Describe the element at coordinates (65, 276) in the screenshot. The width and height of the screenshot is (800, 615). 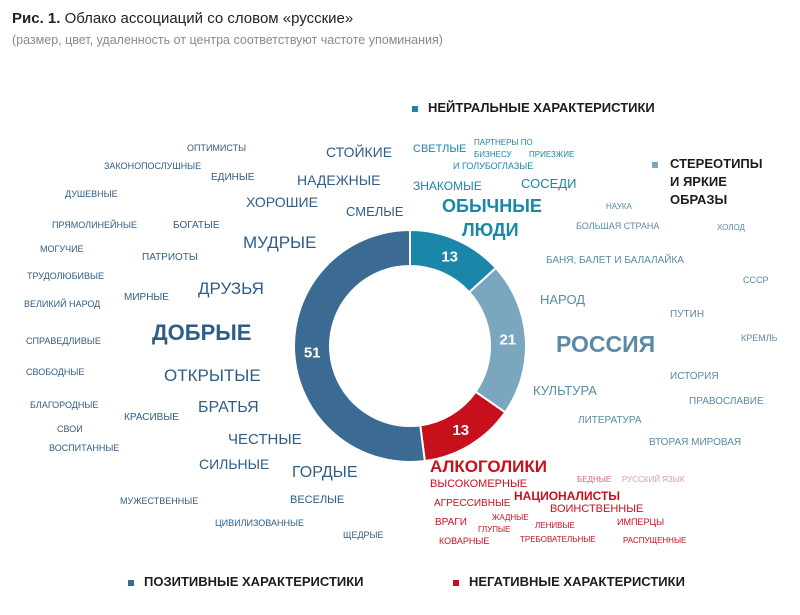
I see `word-positive: ТРУДОЛЮБИВЫЕ` at that location.